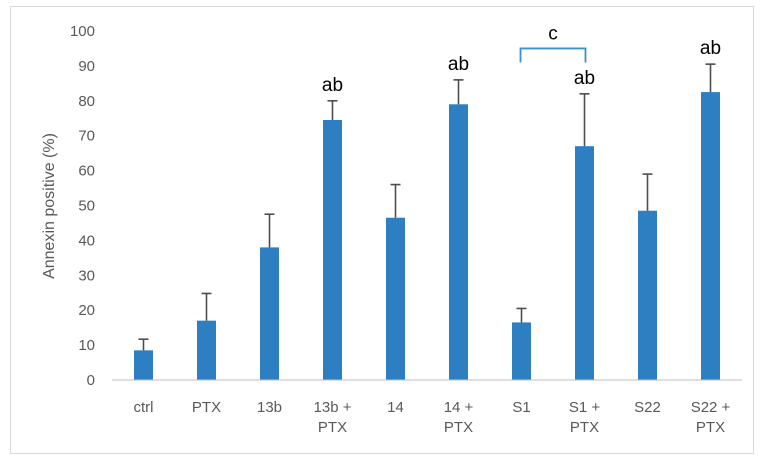 The image size is (763, 458). What do you see at coordinates (86, 101) in the screenshot?
I see `y-tick-label: 80` at bounding box center [86, 101].